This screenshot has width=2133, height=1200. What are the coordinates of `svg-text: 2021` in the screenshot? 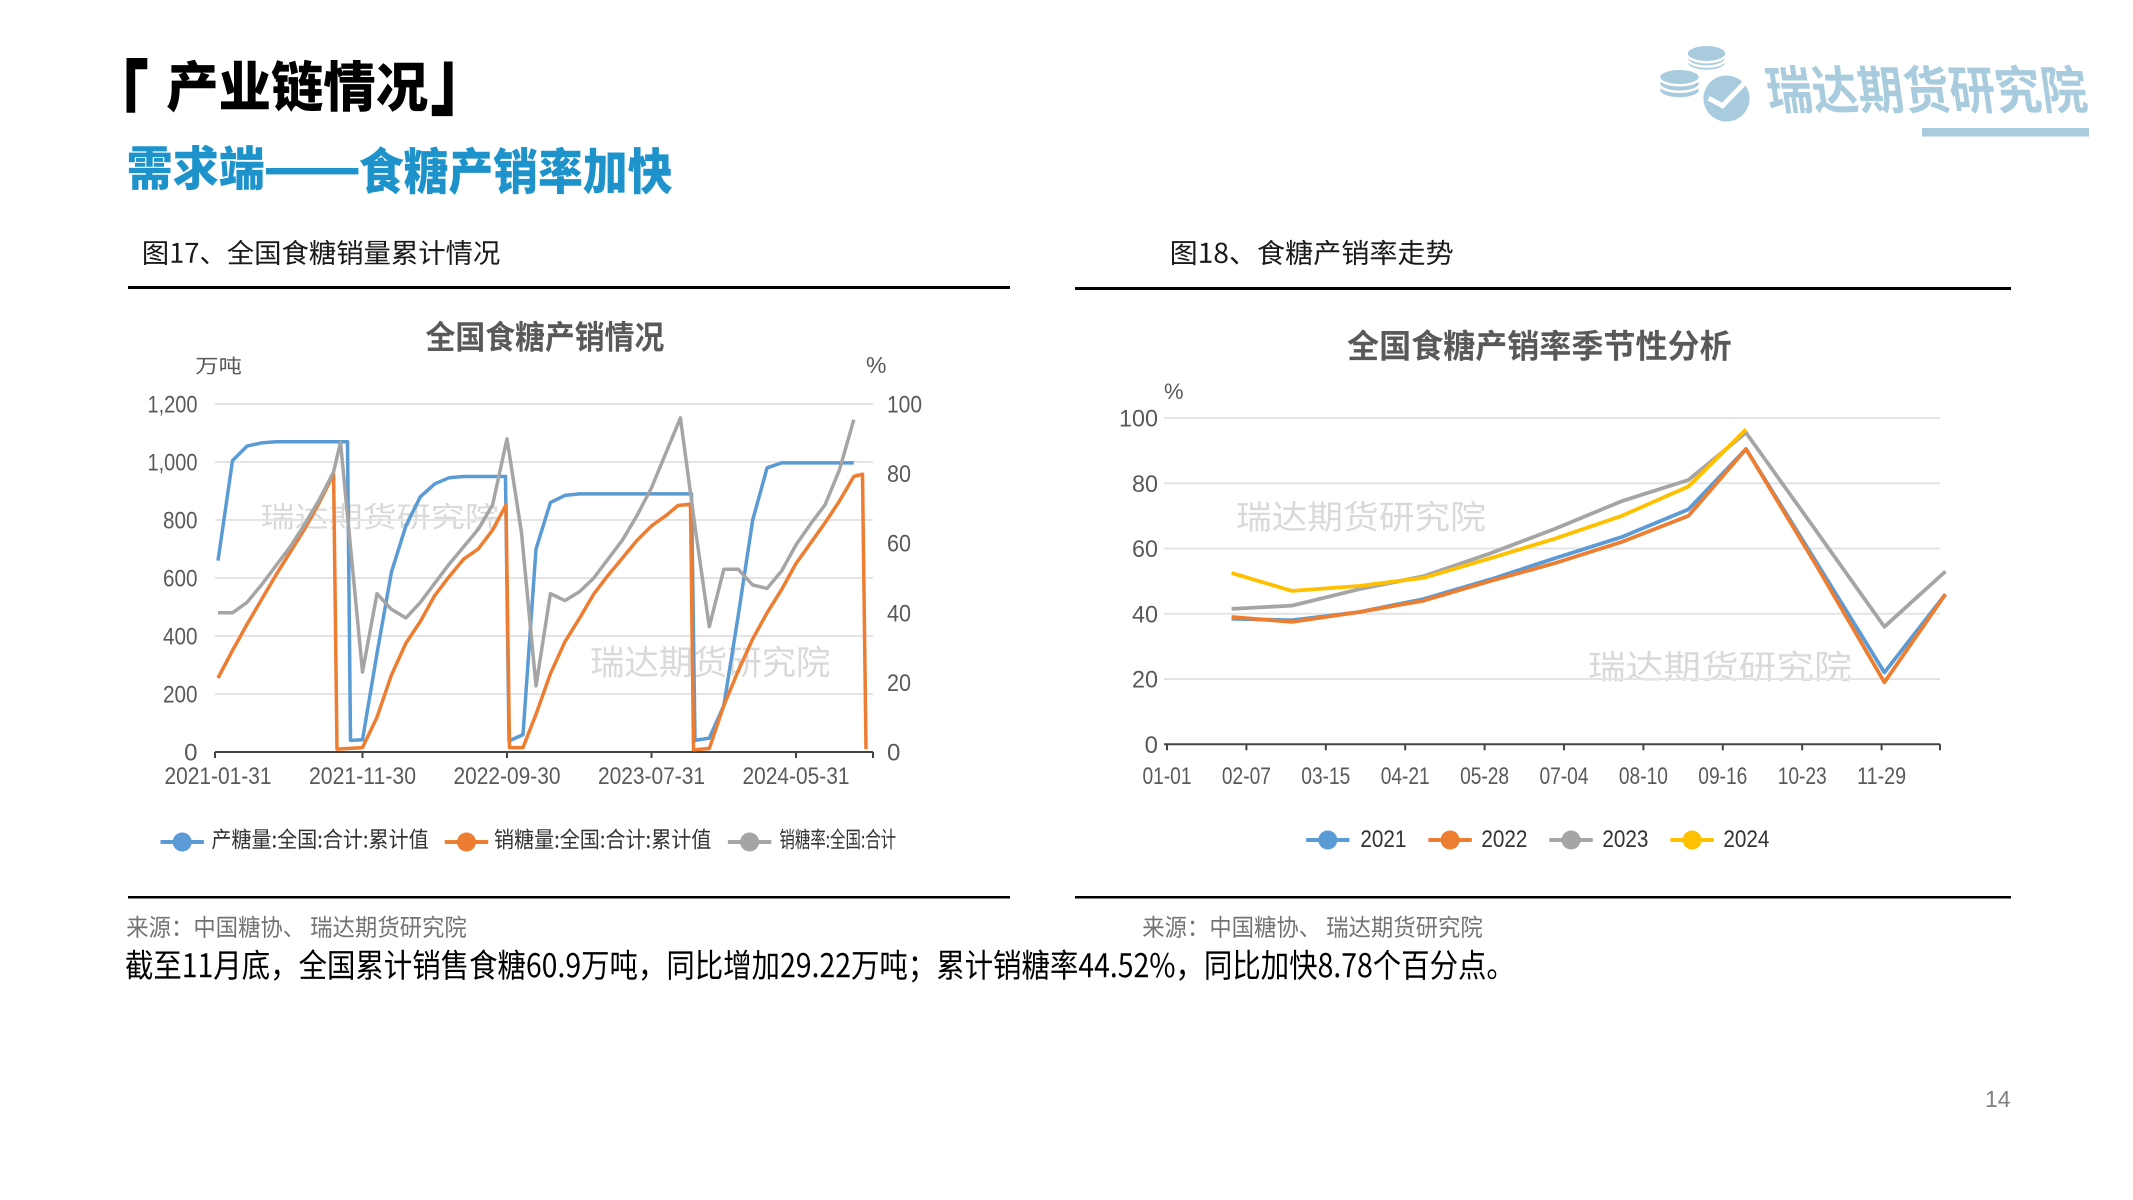 It's located at (1383, 839).